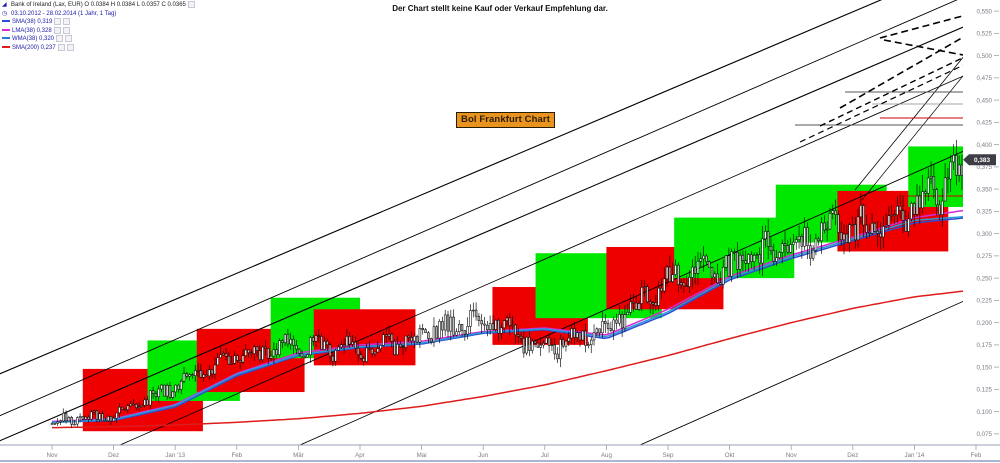 This screenshot has height=463, width=1000. I want to click on x-tick-label: Jul, so click(545, 455).